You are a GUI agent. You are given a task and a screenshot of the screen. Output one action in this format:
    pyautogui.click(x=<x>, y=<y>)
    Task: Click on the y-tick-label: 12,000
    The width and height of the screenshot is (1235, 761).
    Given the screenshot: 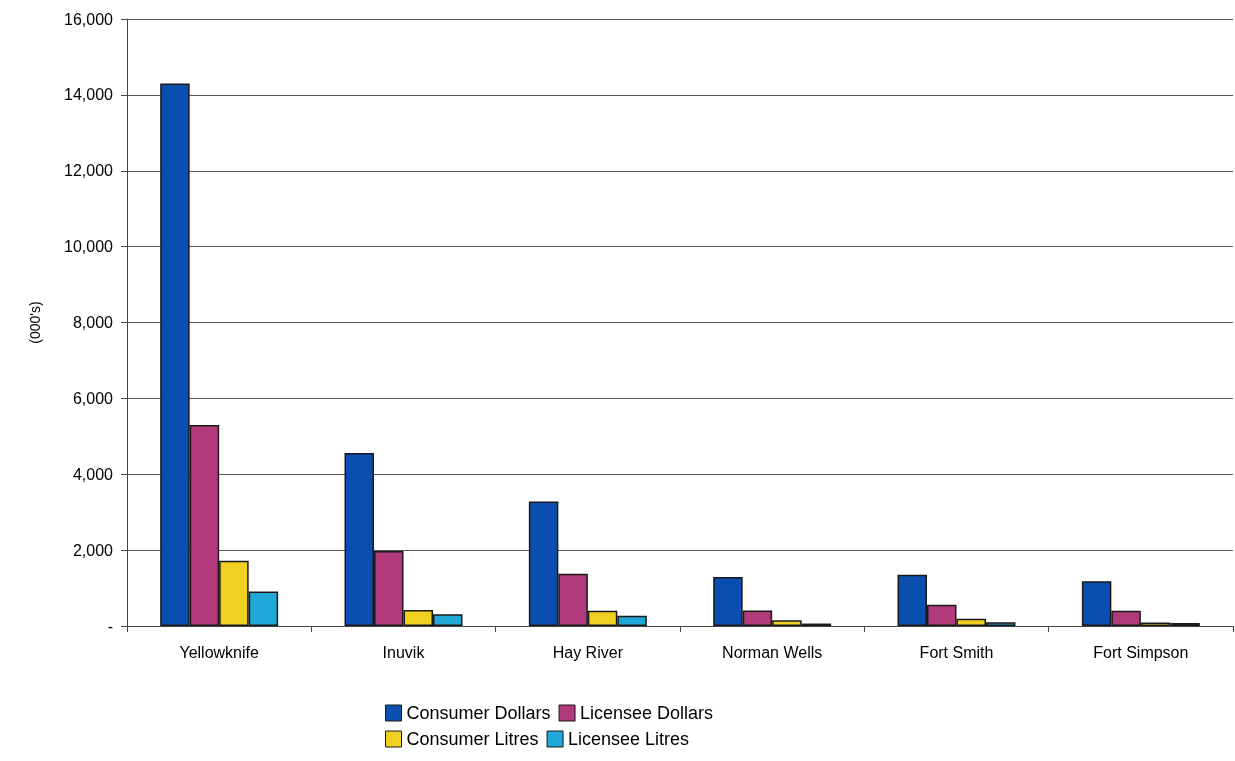 What is the action you would take?
    pyautogui.click(x=89, y=171)
    